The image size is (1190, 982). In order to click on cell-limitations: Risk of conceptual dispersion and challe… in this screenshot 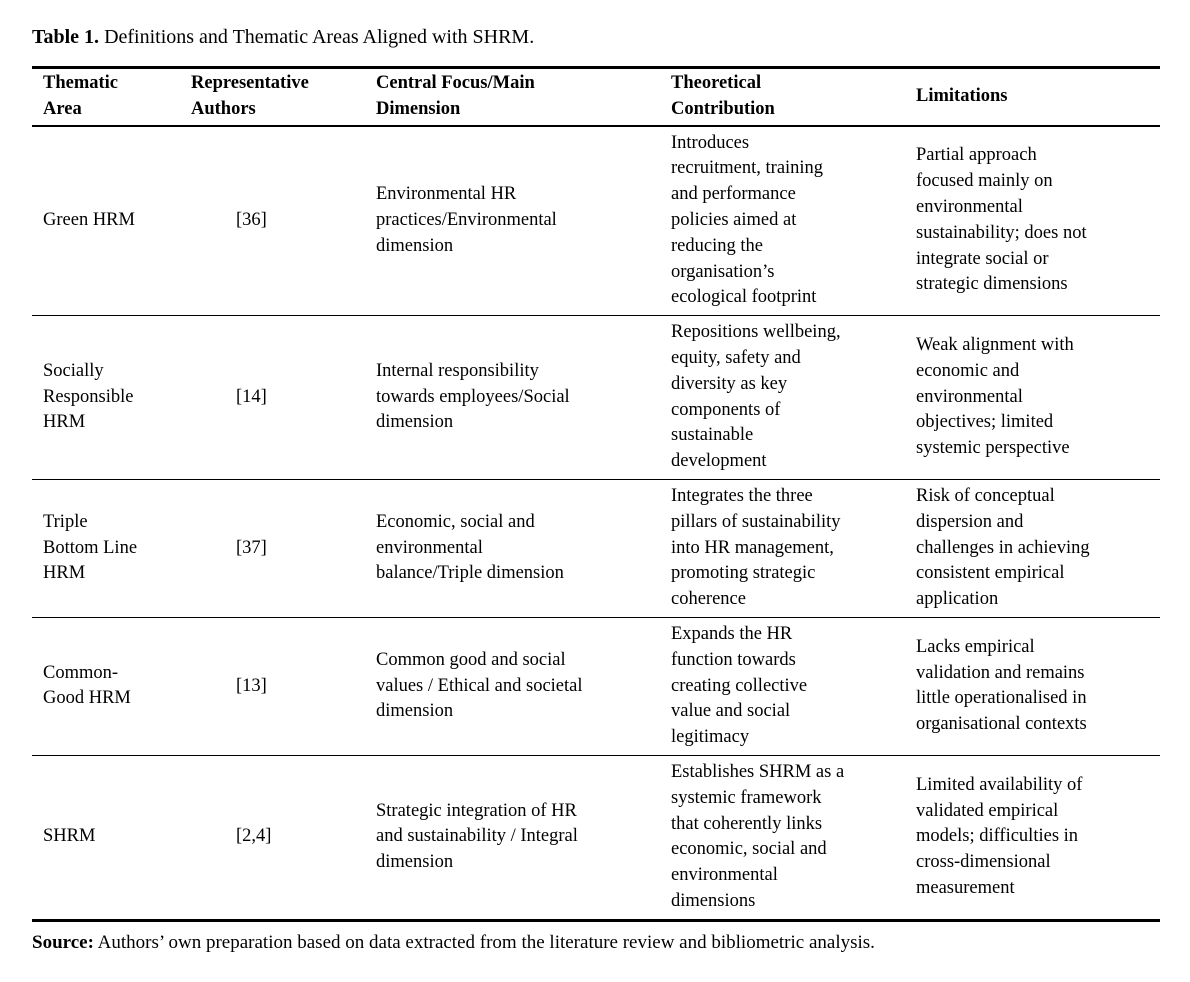, I will do `click(1032, 548)`.